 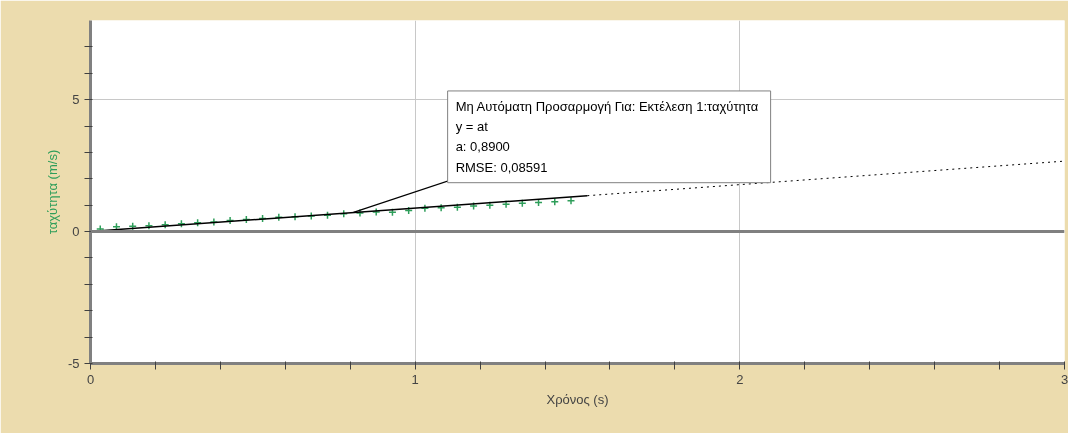 I want to click on x-tick-label: 0, so click(x=90, y=379).